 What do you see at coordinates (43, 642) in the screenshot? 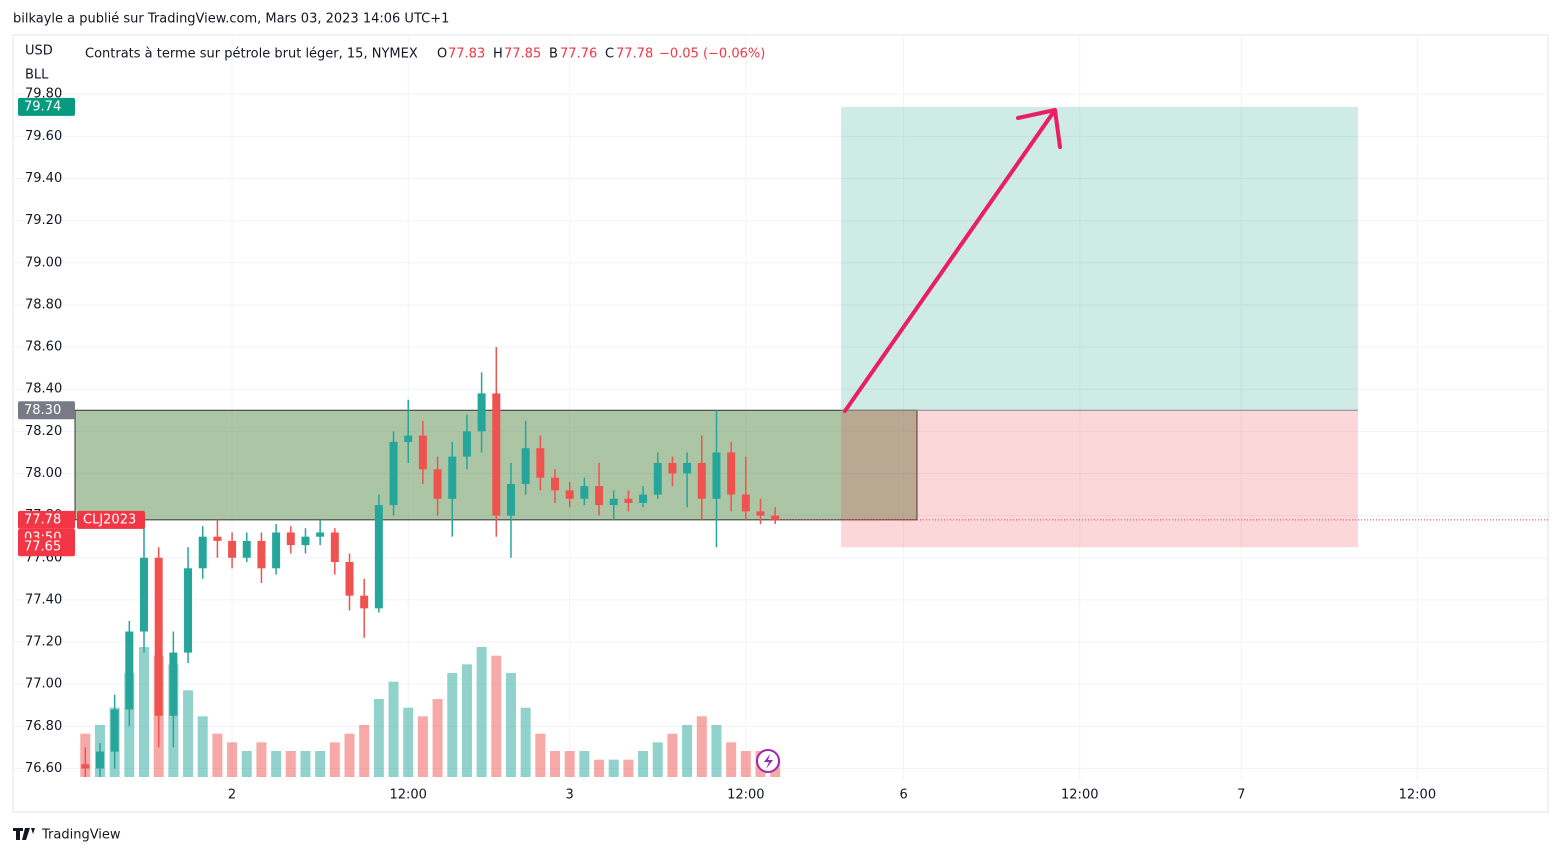
I see `y-tick-label: 77.20` at bounding box center [43, 642].